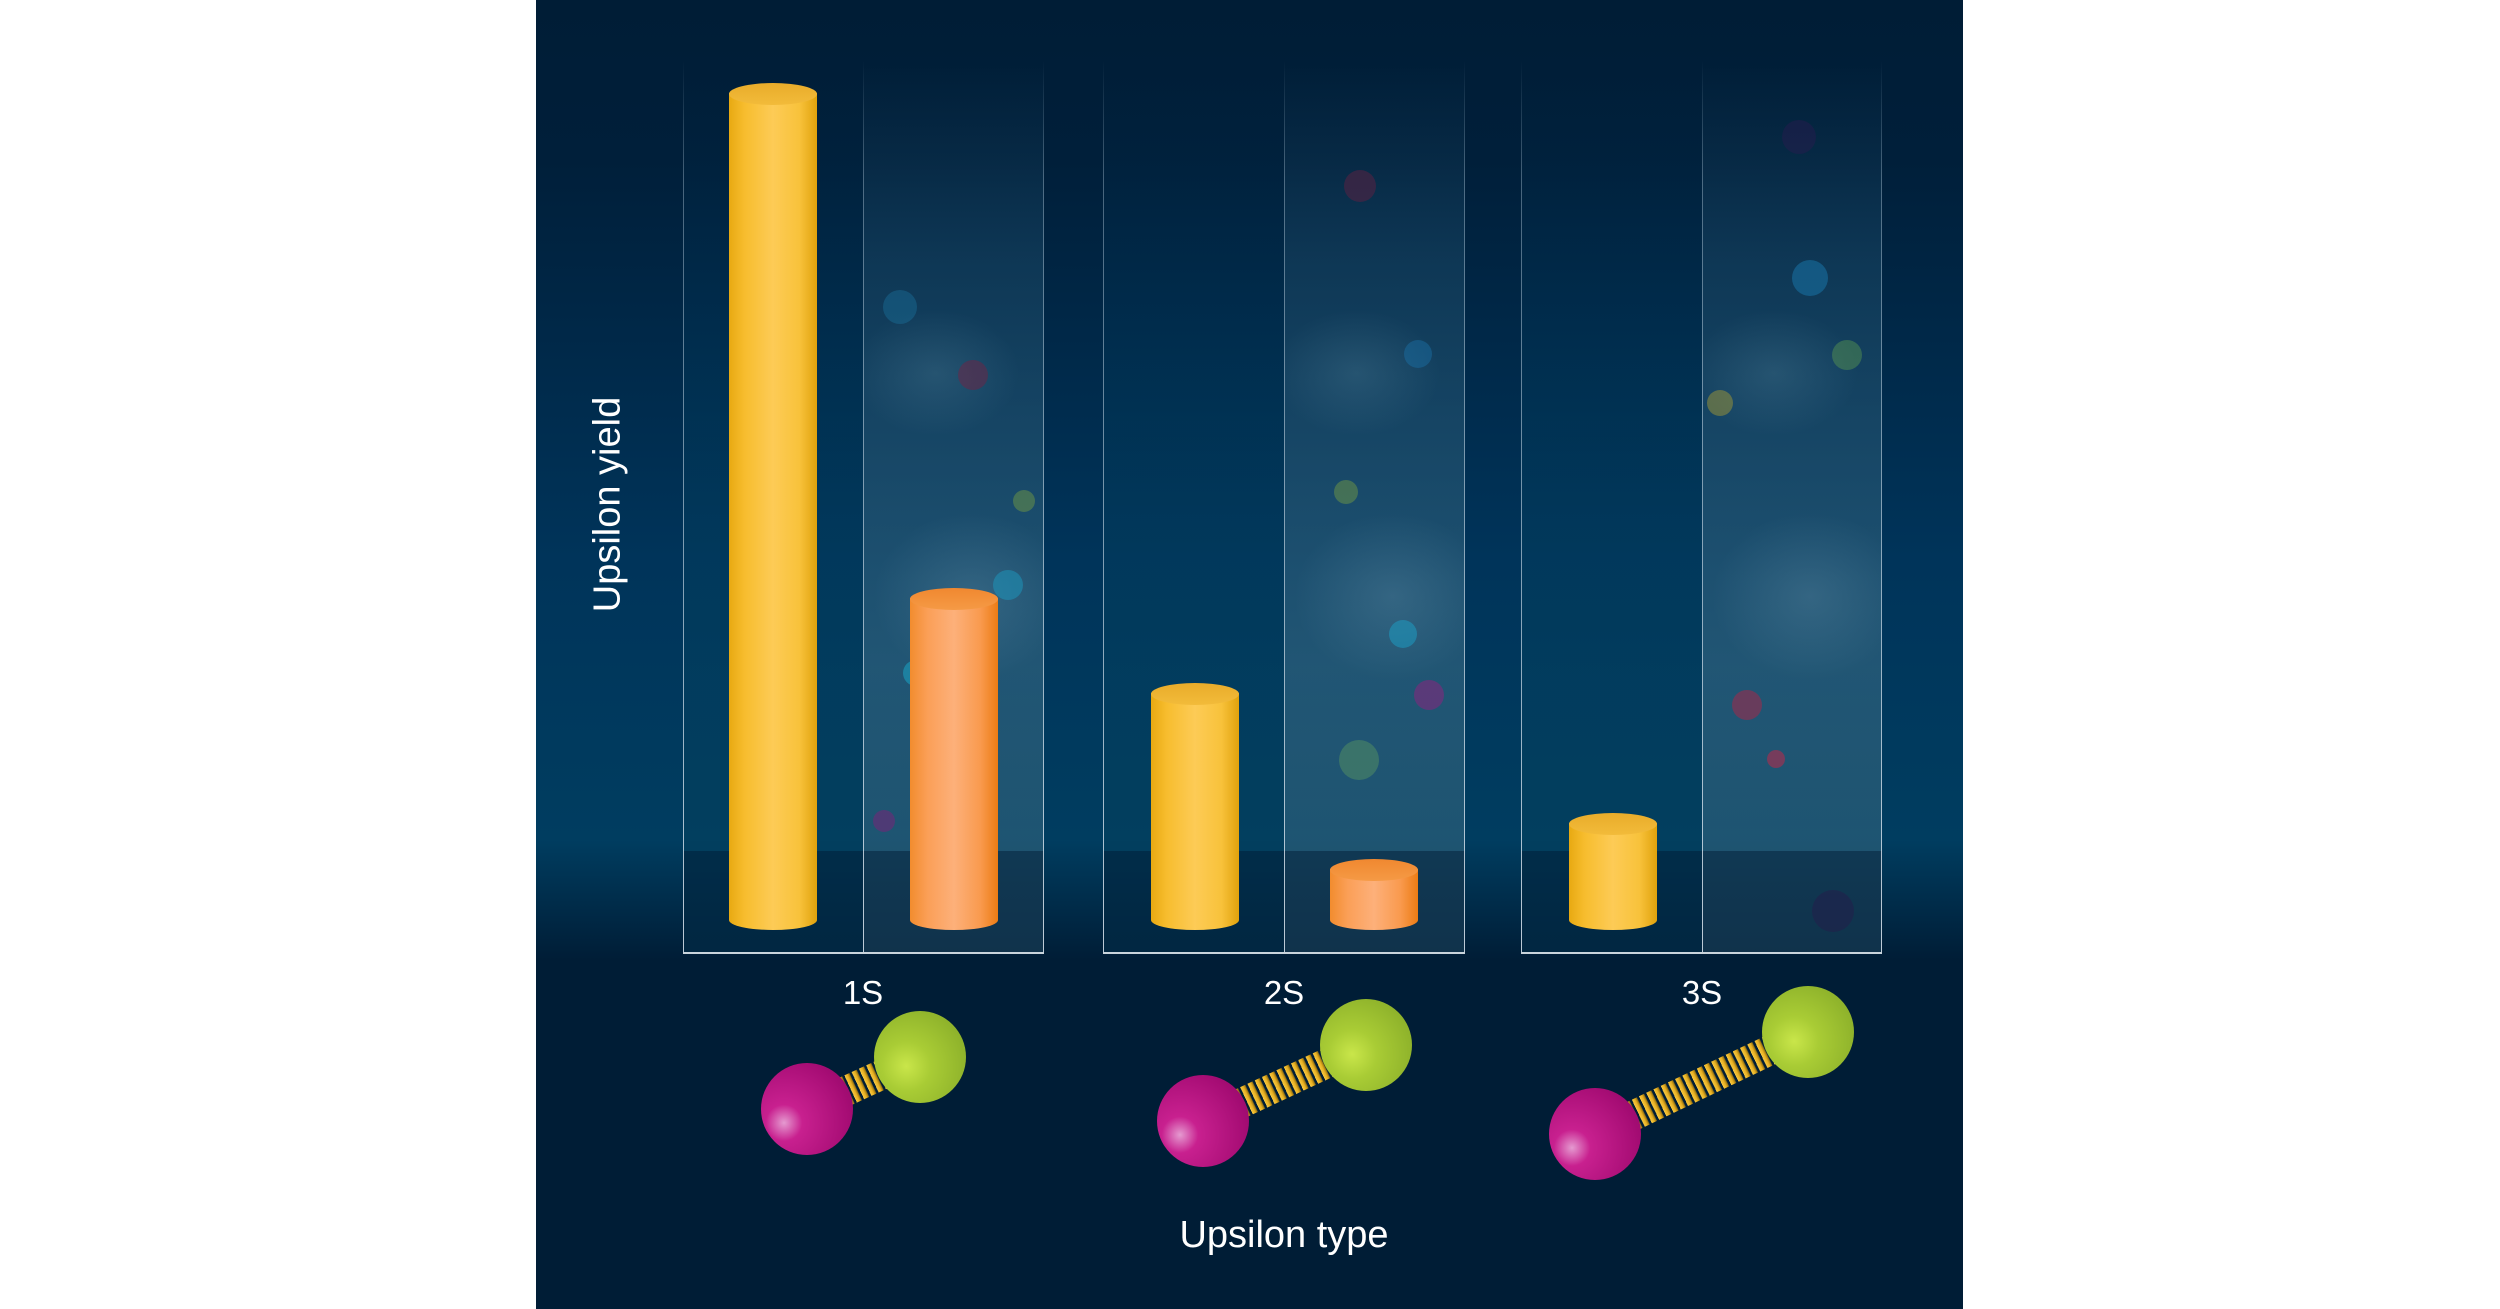  Describe the element at coordinates (1613, 871) in the screenshot. I see `bar-3s-yellow` at that location.